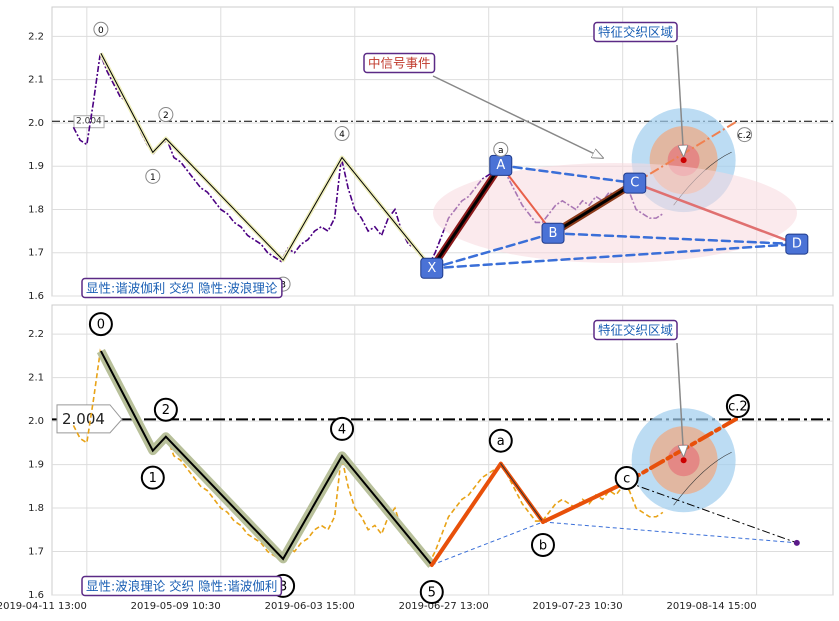  I want to click on x-tick-label: 2019-07-23 10:30, so click(578, 606).